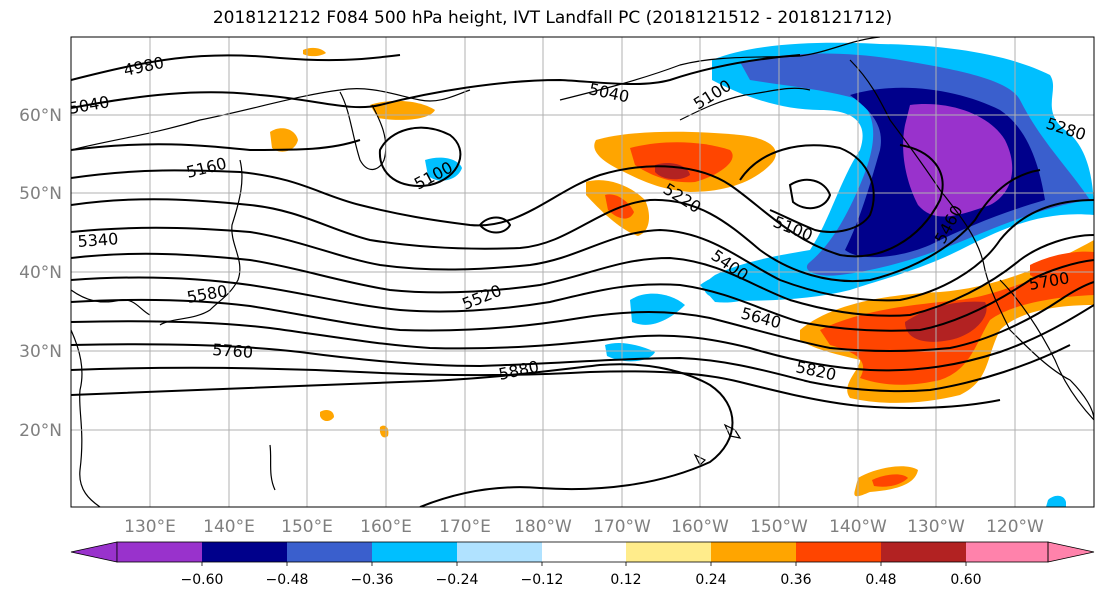 The image size is (1105, 601). What do you see at coordinates (307, 527) in the screenshot?
I see `lon-label: 150°E` at bounding box center [307, 527].